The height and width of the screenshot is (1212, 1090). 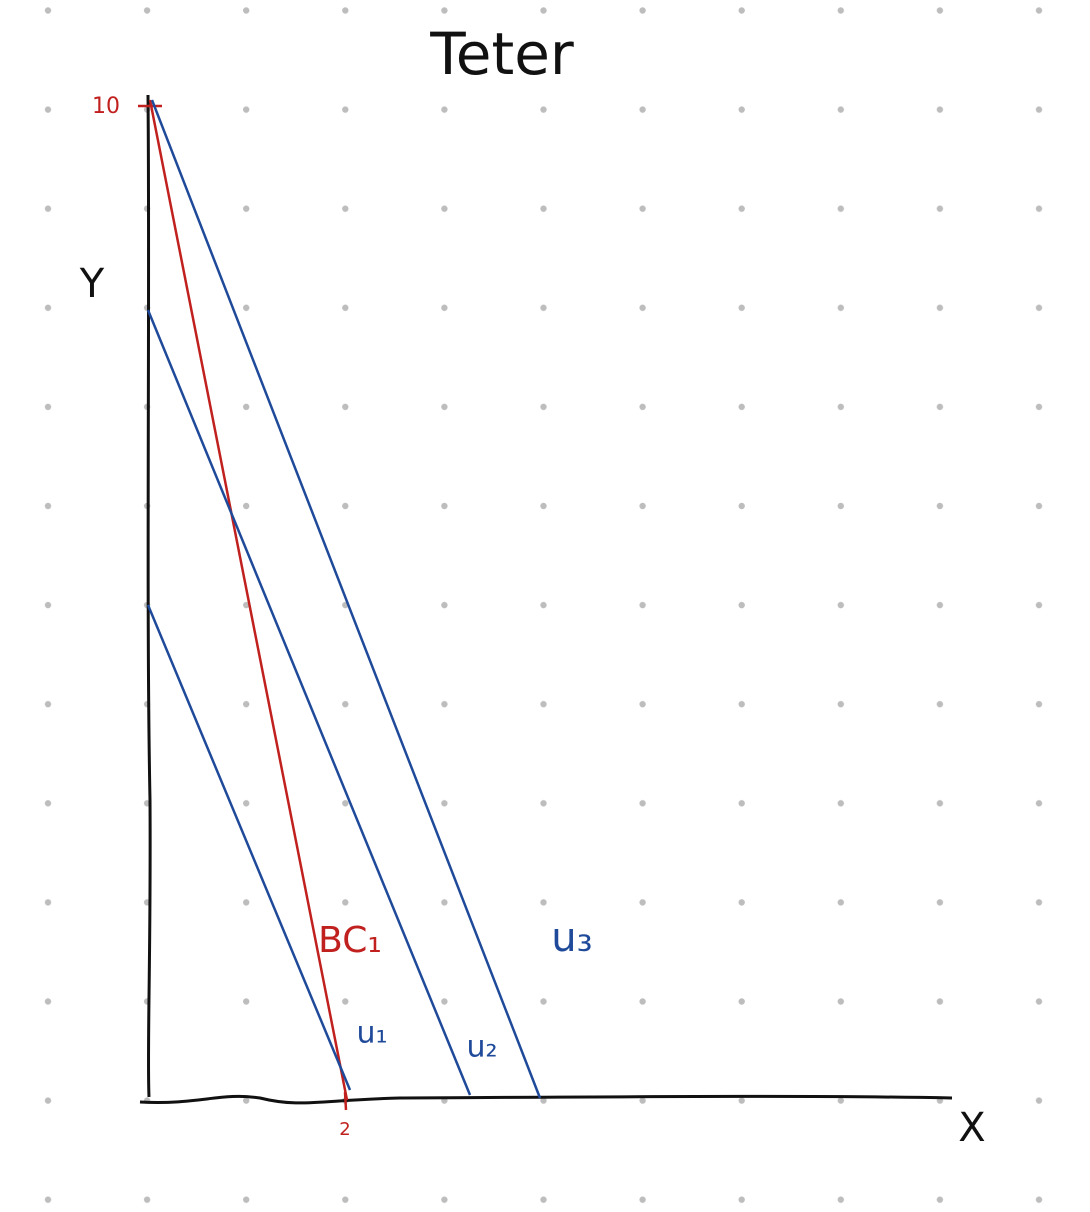 What do you see at coordinates (350, 940) in the screenshot?
I see `line-label: BC₁` at bounding box center [350, 940].